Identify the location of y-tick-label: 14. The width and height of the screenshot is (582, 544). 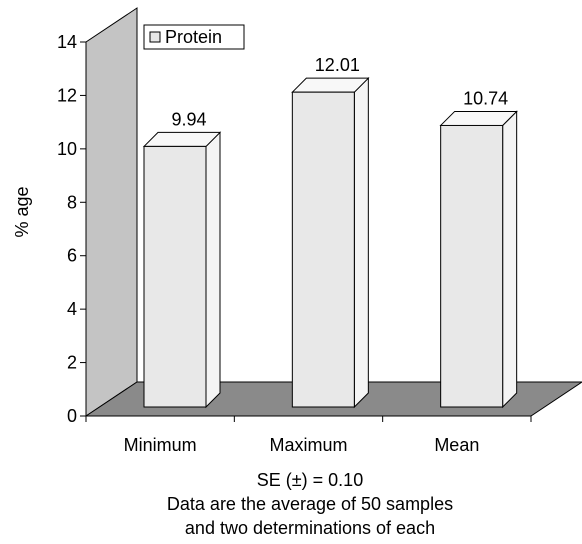
(67, 42).